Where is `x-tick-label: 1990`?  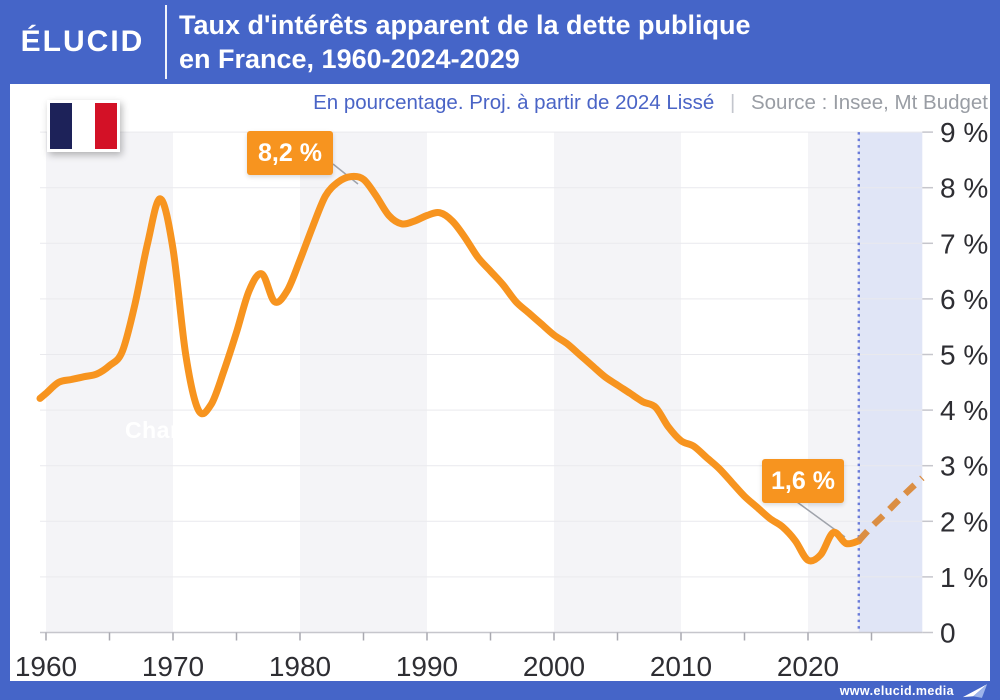 x-tick-label: 1990 is located at coordinates (427, 666).